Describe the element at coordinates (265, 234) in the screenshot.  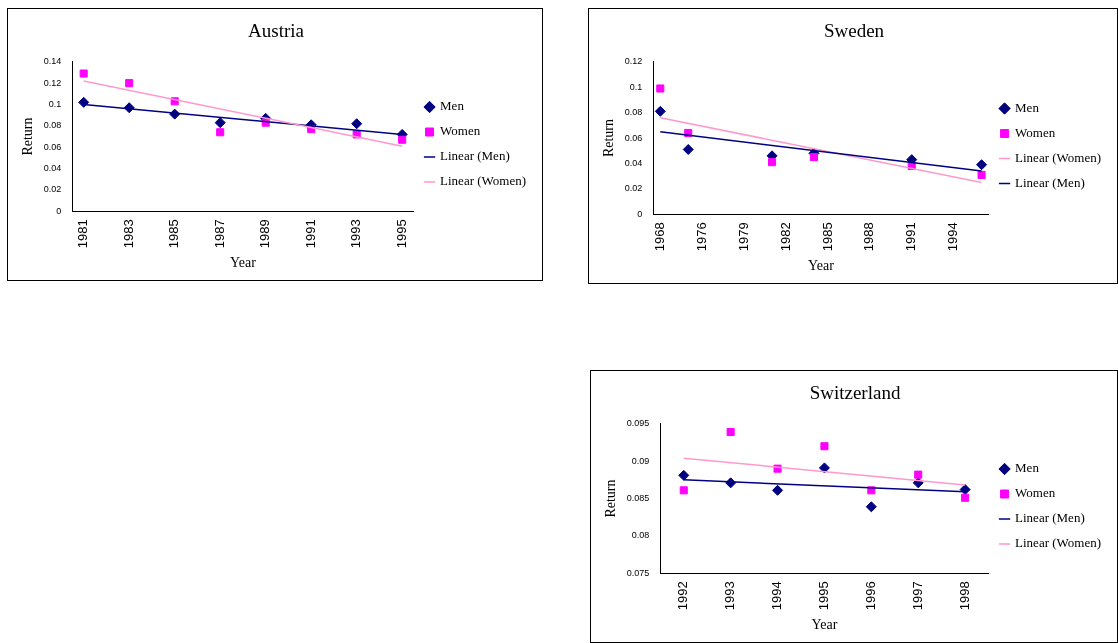
I see `x-tick-label: 1989` at that location.